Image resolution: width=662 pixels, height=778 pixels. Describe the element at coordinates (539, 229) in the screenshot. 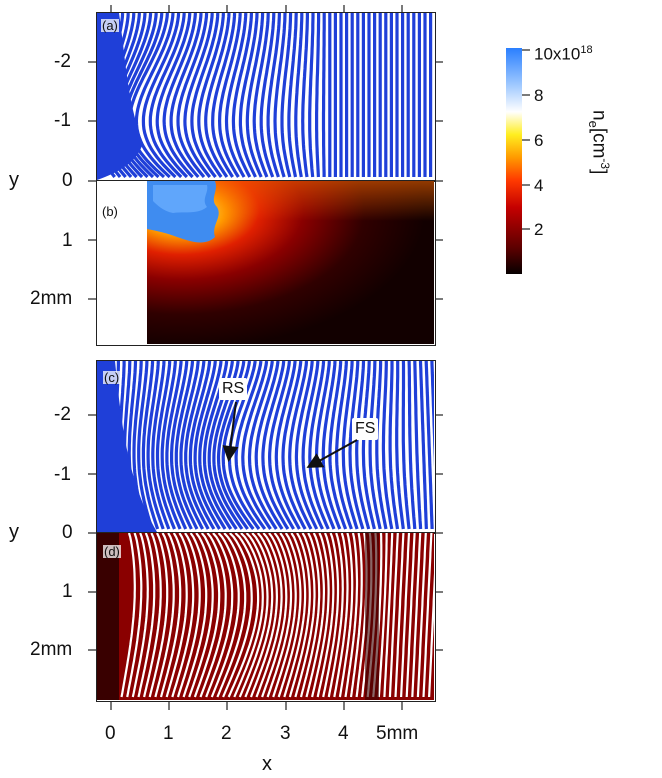

I see `colorbar-tick-2: 2` at that location.